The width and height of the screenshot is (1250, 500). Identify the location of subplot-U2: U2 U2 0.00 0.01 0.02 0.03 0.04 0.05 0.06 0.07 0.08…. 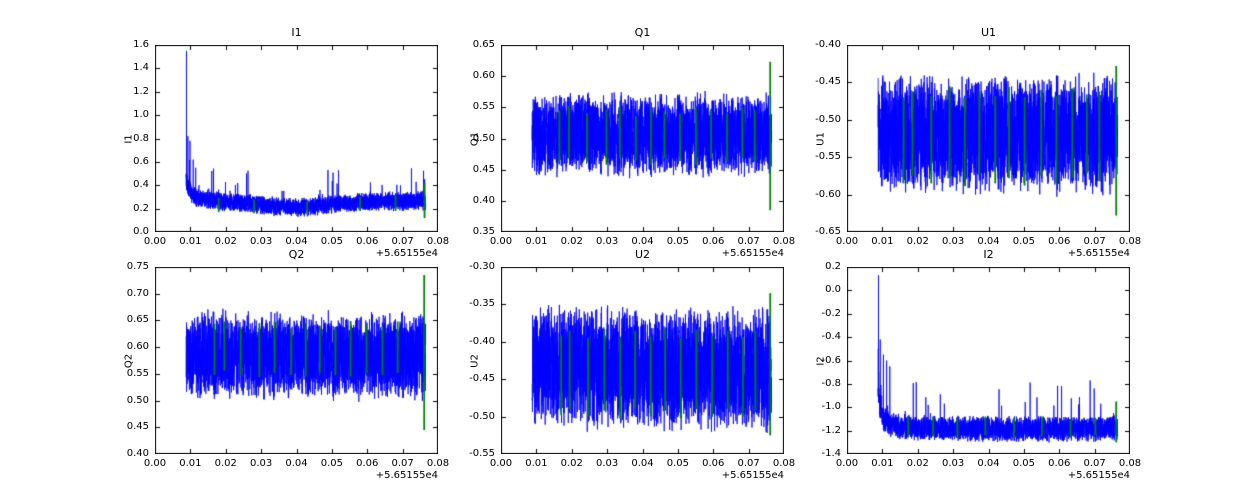
(632, 364).